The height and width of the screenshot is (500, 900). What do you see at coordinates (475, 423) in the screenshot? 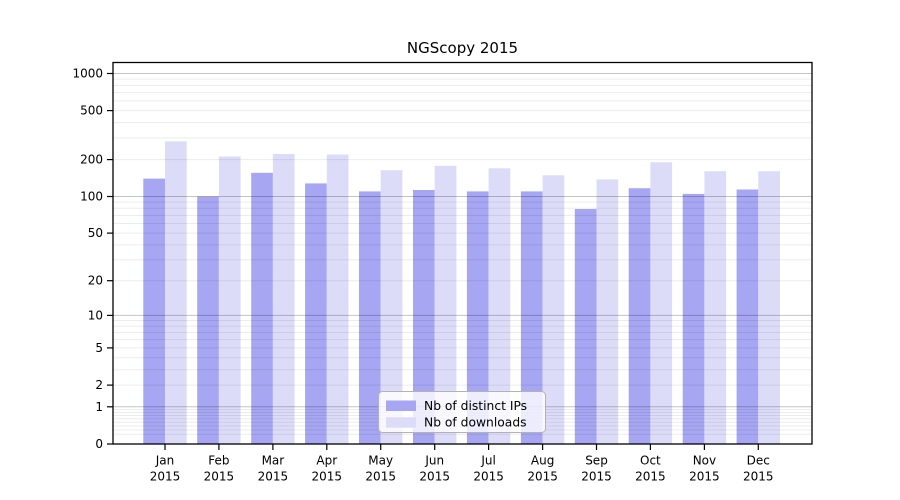
I see `legend-label-downloads: Nb of downloads` at bounding box center [475, 423].